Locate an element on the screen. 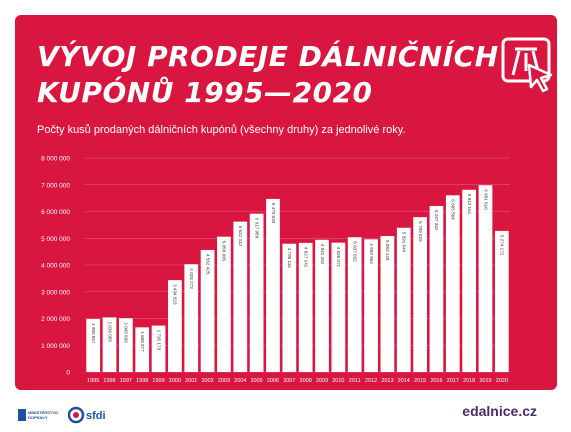 This screenshot has height=432, width=571. y-tick-label: 1 000 000 is located at coordinates (55, 346).